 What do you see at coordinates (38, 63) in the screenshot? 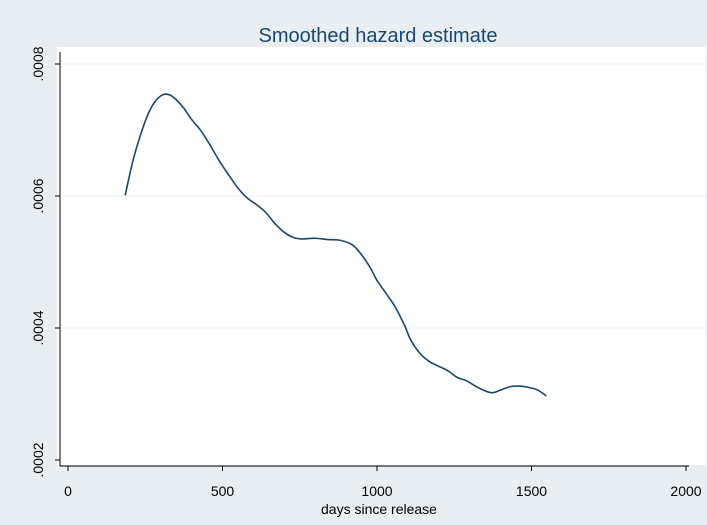
I see `y-tick-label: .0008` at bounding box center [38, 63].